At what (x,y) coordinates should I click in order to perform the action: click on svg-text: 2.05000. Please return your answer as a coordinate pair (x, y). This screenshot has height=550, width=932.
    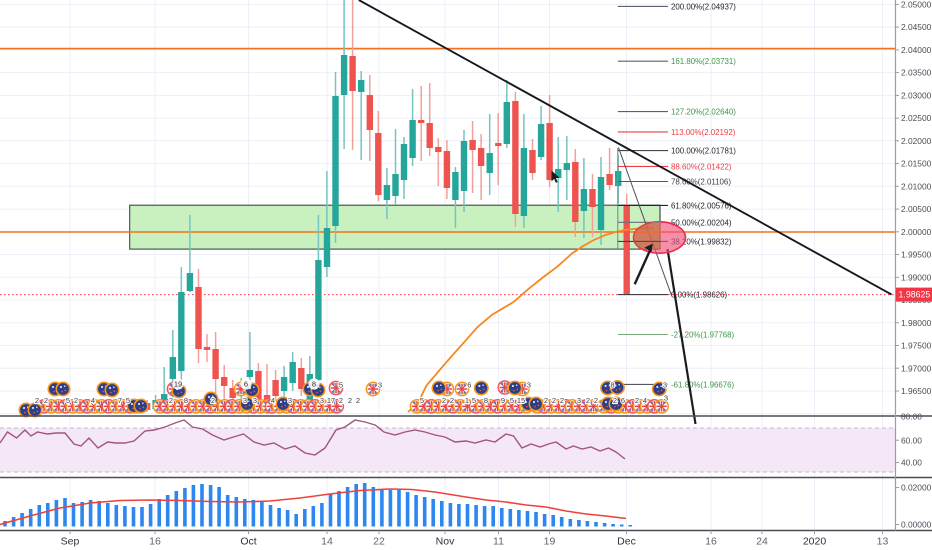
    Looking at the image, I should click on (916, 5).